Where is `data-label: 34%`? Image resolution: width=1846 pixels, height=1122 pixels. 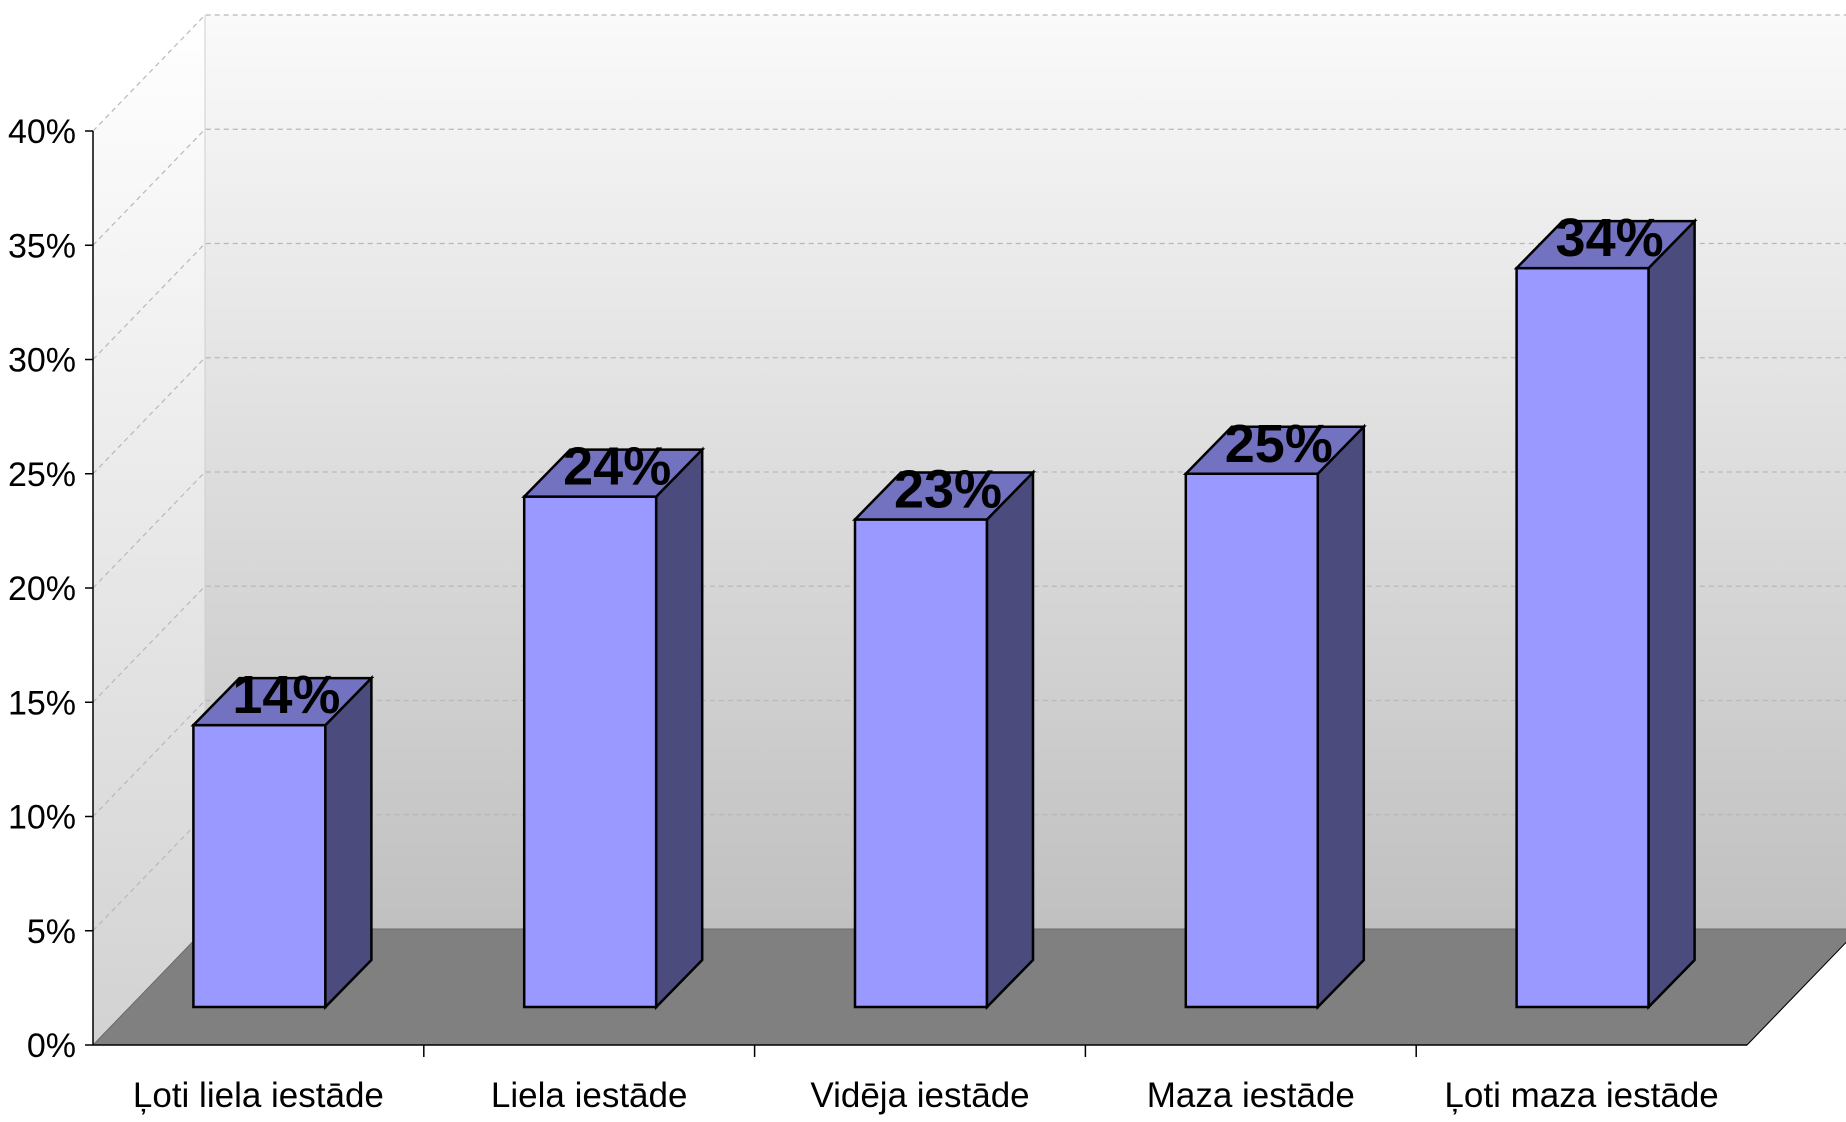 data-label: 34% is located at coordinates (1610, 238).